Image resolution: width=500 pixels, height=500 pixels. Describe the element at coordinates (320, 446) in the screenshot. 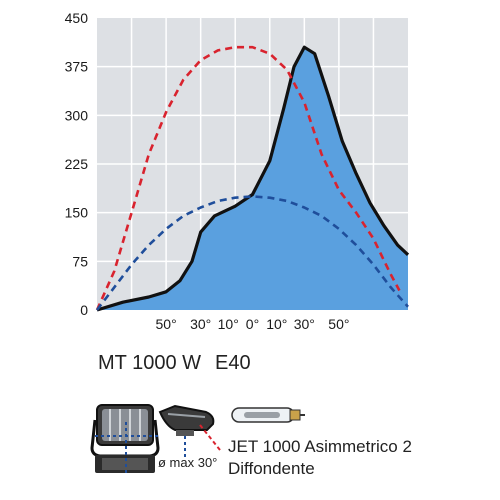

I see `lamp-name-line1: JET 1000 Asimmetrico 2` at that location.